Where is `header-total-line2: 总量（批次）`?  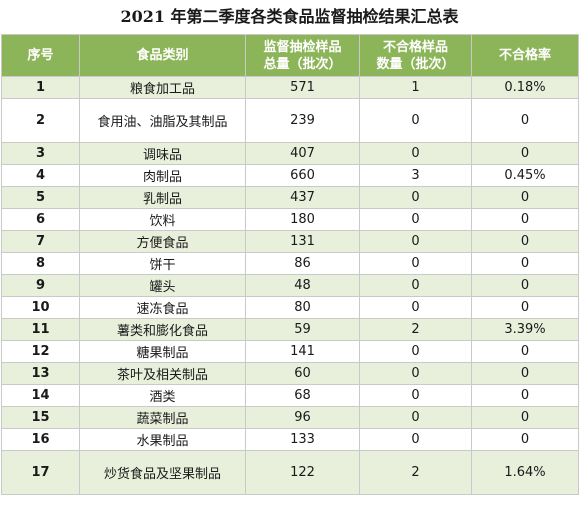 header-total-line2: 总量（批次） is located at coordinates (302, 64).